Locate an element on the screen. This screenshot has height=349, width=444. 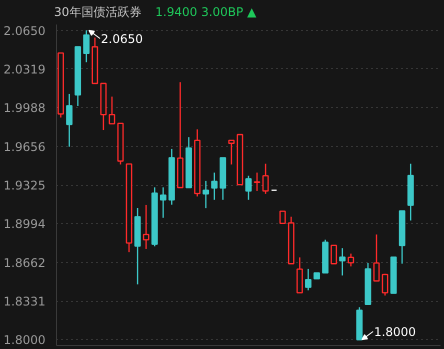
y-tick-label: 2.0319 is located at coordinates (25, 69).